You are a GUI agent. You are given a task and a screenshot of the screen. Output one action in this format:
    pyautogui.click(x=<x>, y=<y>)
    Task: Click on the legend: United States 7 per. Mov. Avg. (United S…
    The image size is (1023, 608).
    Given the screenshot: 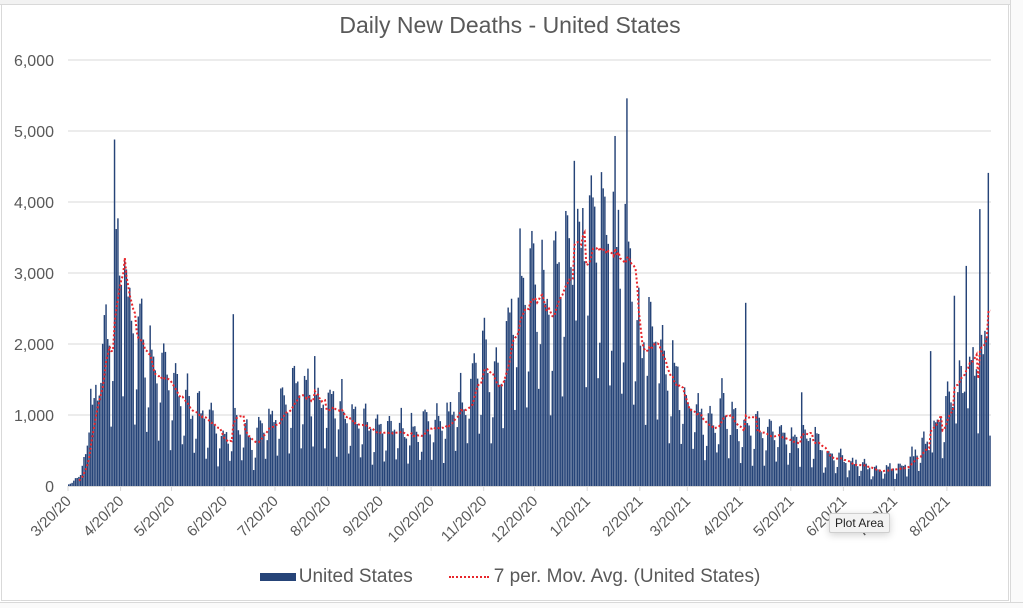 What is the action you would take?
    pyautogui.click(x=510, y=577)
    